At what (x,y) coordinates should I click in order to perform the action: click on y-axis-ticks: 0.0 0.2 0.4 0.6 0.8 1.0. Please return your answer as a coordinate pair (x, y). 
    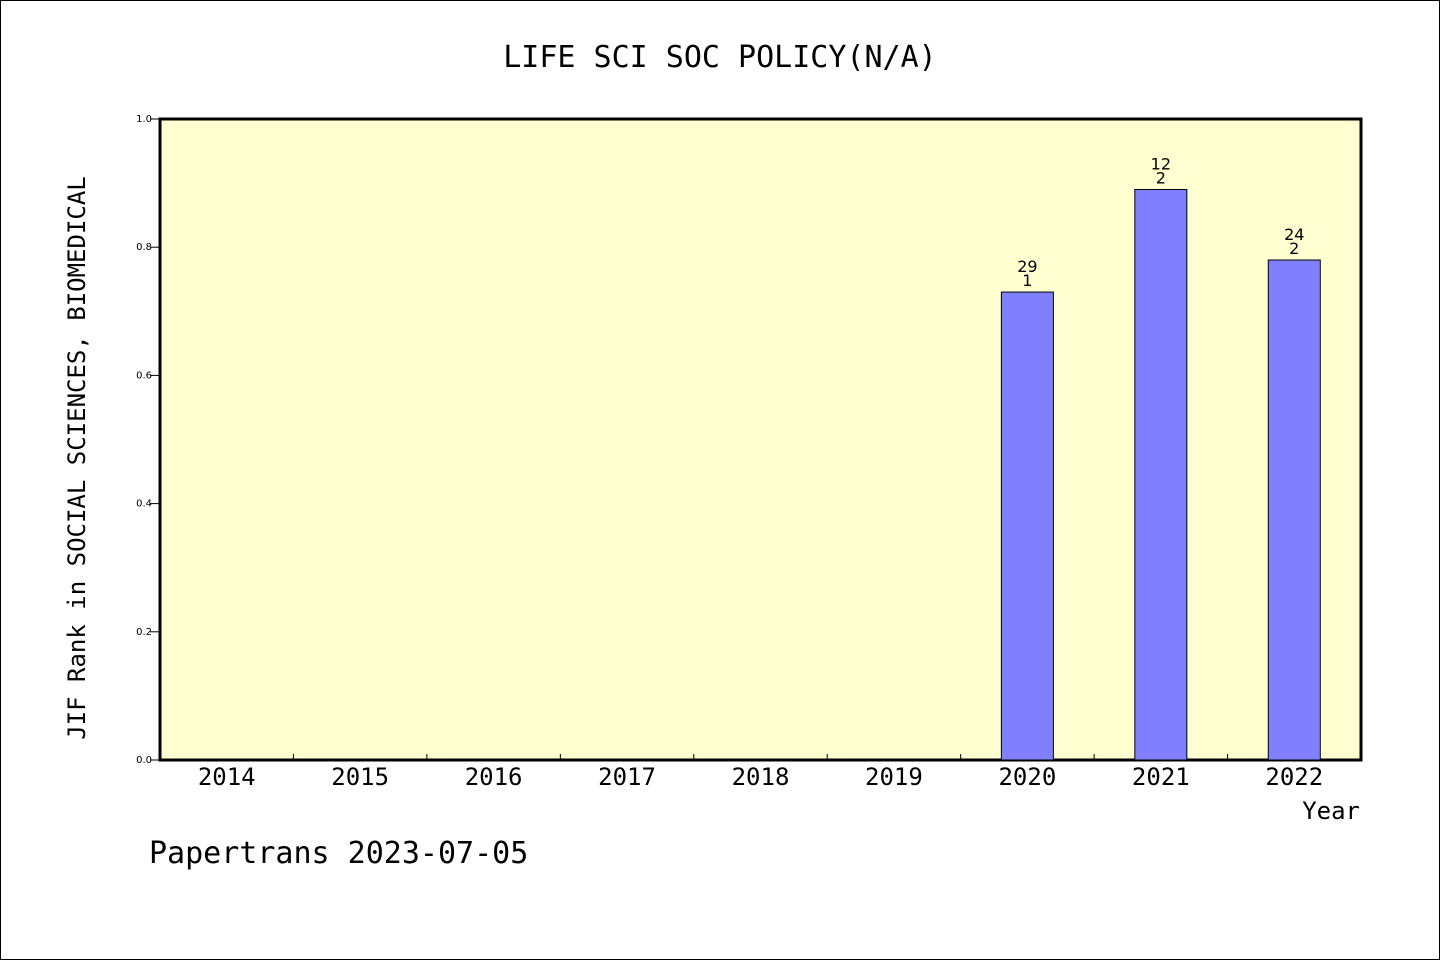
    Looking at the image, I should click on (148, 440).